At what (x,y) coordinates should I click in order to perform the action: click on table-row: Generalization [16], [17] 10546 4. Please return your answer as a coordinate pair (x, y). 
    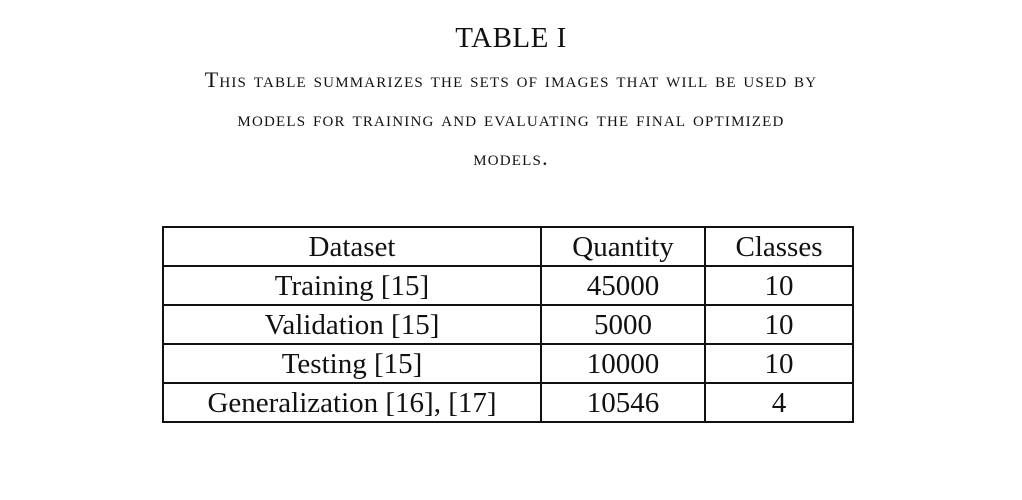
    Looking at the image, I should click on (508, 403).